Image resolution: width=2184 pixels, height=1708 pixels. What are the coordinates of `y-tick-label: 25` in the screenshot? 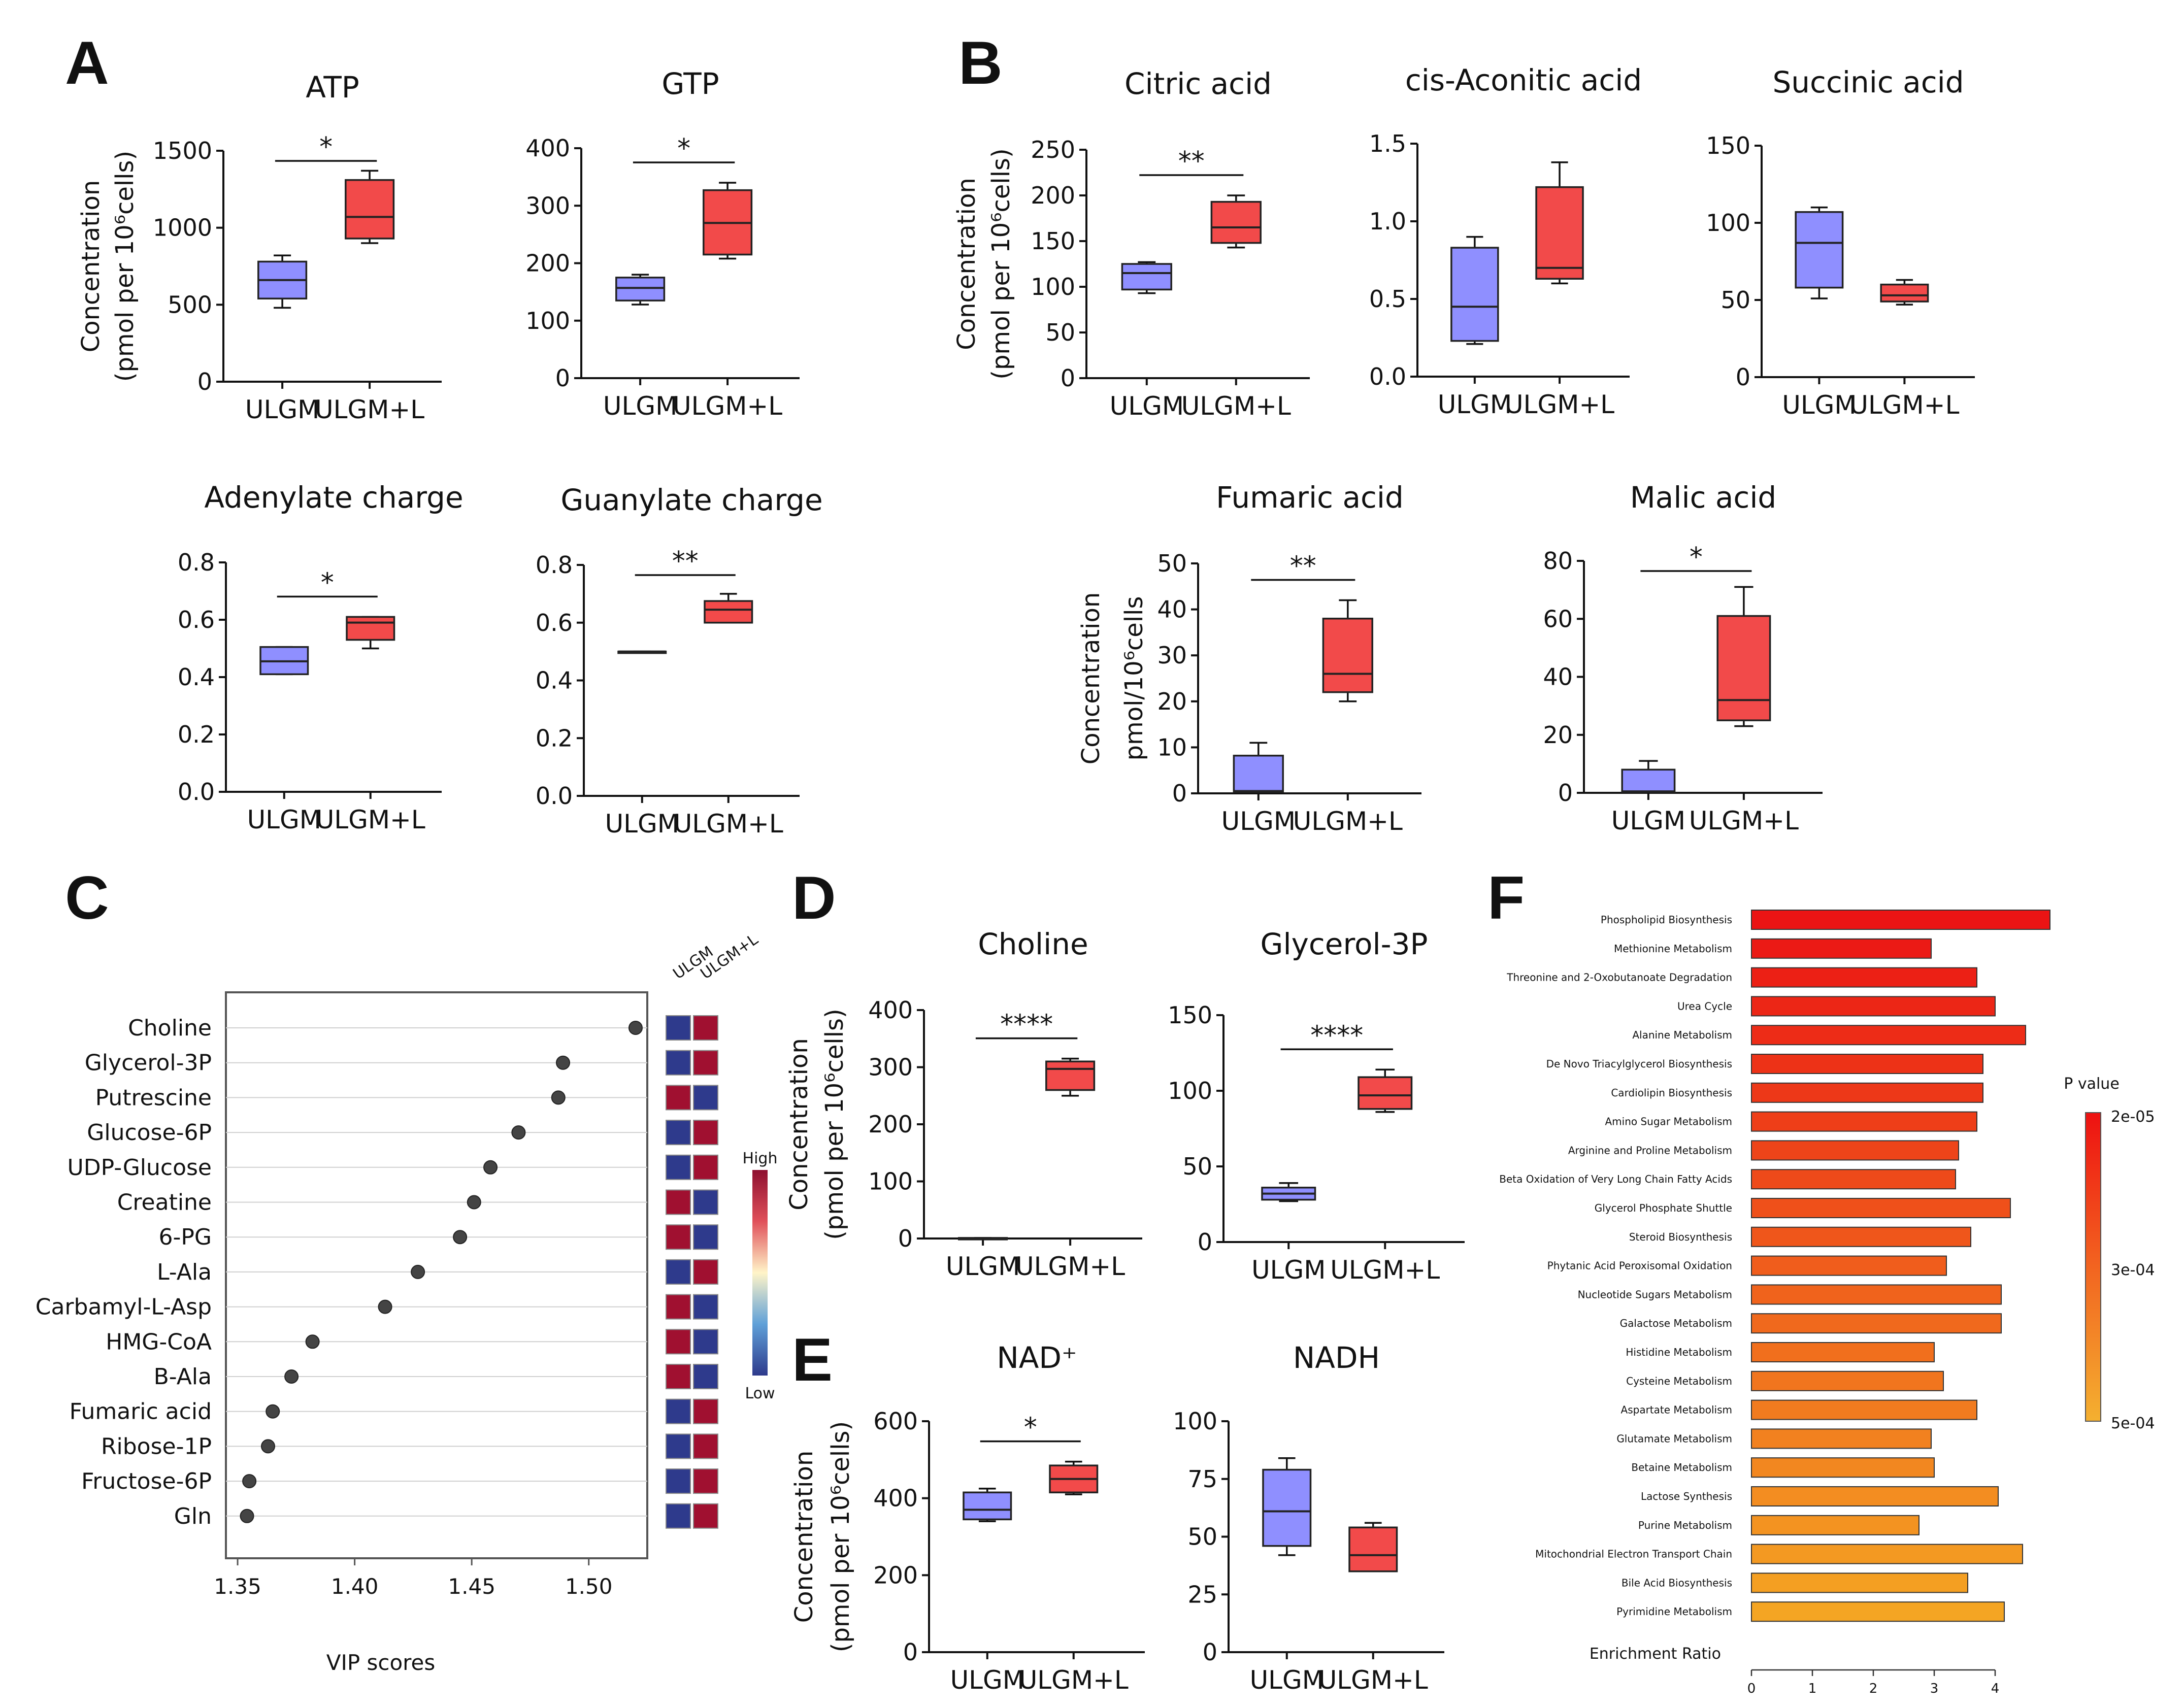 It's located at (1202, 1594).